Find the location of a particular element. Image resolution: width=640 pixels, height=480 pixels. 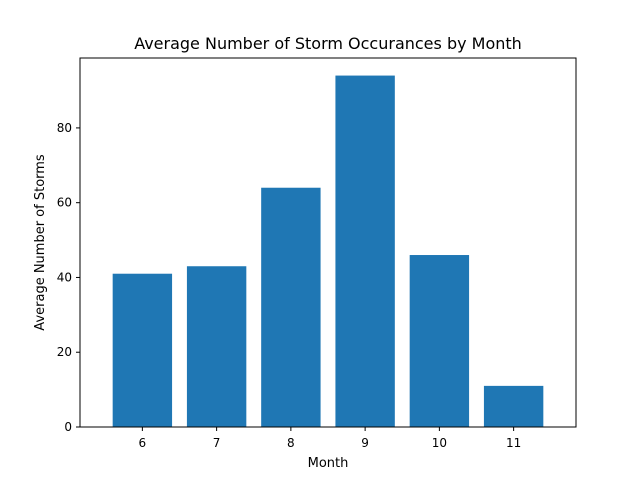

x-tick-label: 8 is located at coordinates (291, 443).